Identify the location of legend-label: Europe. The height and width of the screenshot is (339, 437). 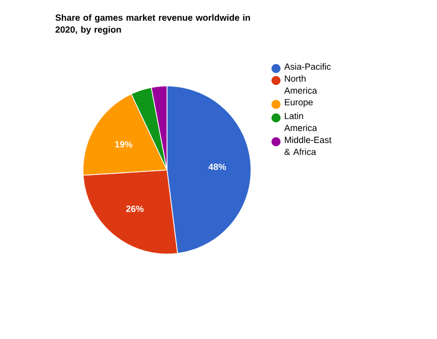
(298, 103).